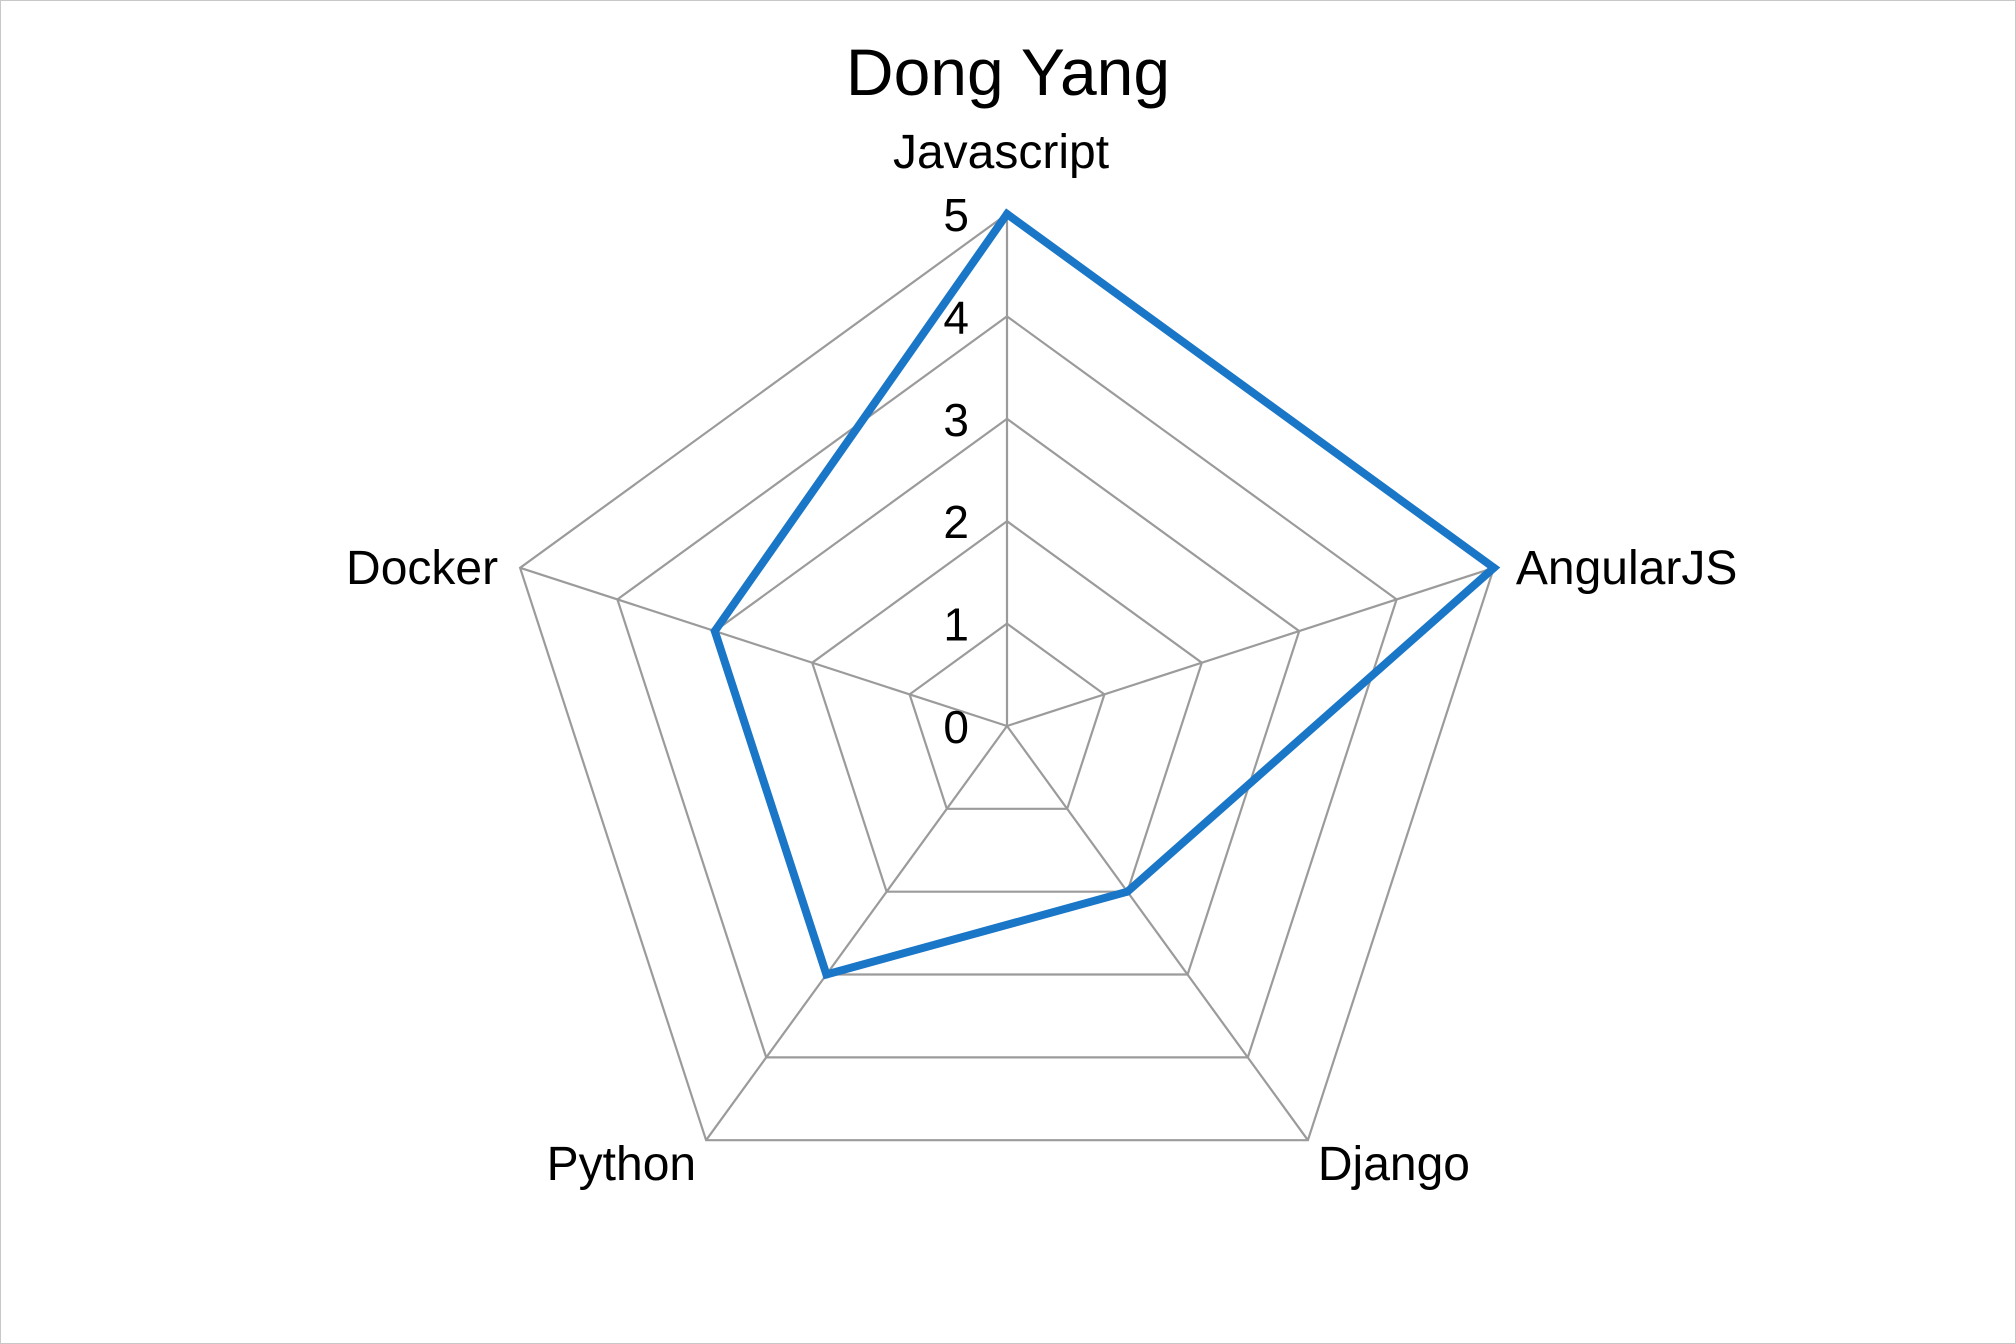 The image size is (2016, 1344). I want to click on spoke-django, so click(1157, 933).